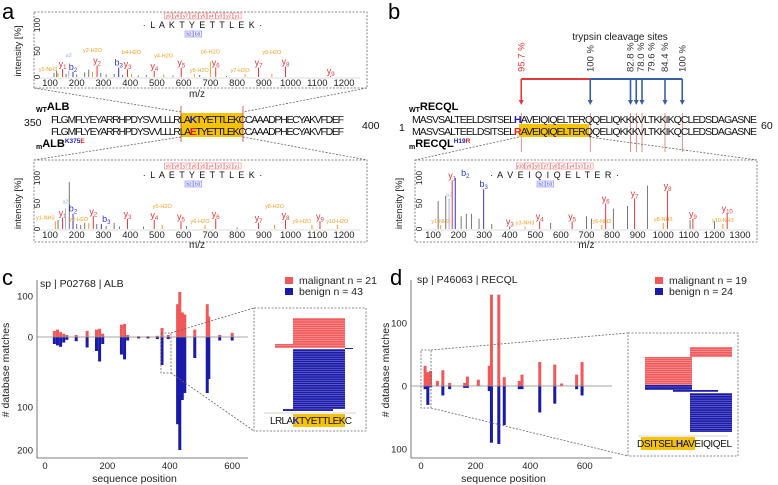  Describe the element at coordinates (723, 221) in the screenshot. I see `peak-label: y10-NH3` at that location.